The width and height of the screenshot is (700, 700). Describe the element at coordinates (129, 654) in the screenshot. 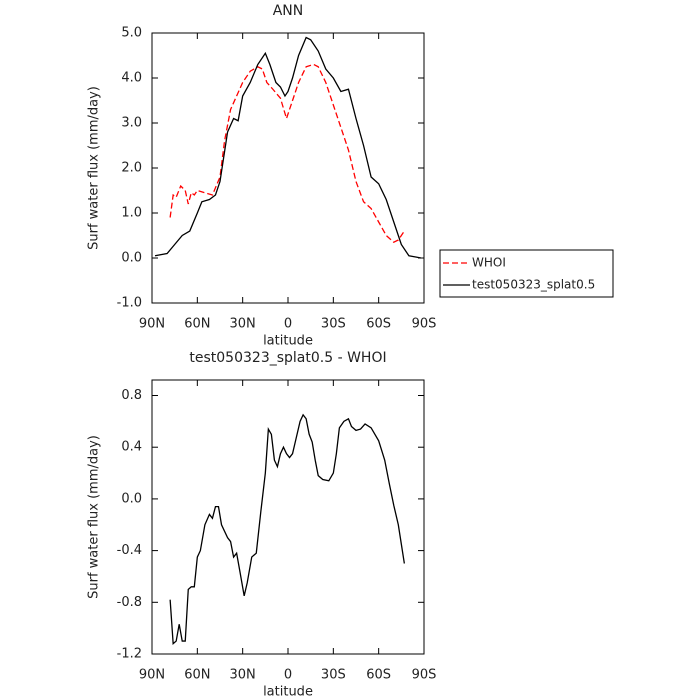

I see `y-tick-label: -1.2` at that location.